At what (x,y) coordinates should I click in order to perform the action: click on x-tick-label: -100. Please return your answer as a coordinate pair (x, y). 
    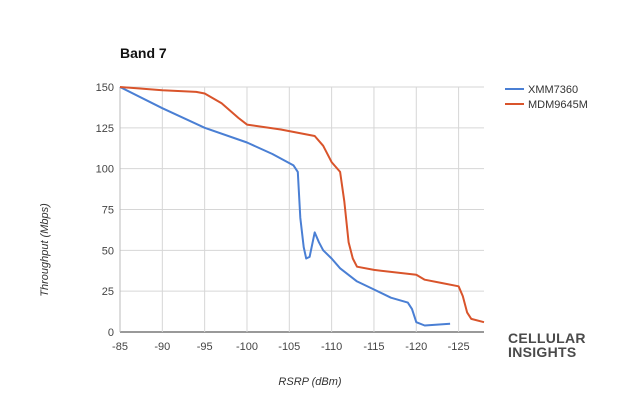
    Looking at the image, I should click on (247, 347).